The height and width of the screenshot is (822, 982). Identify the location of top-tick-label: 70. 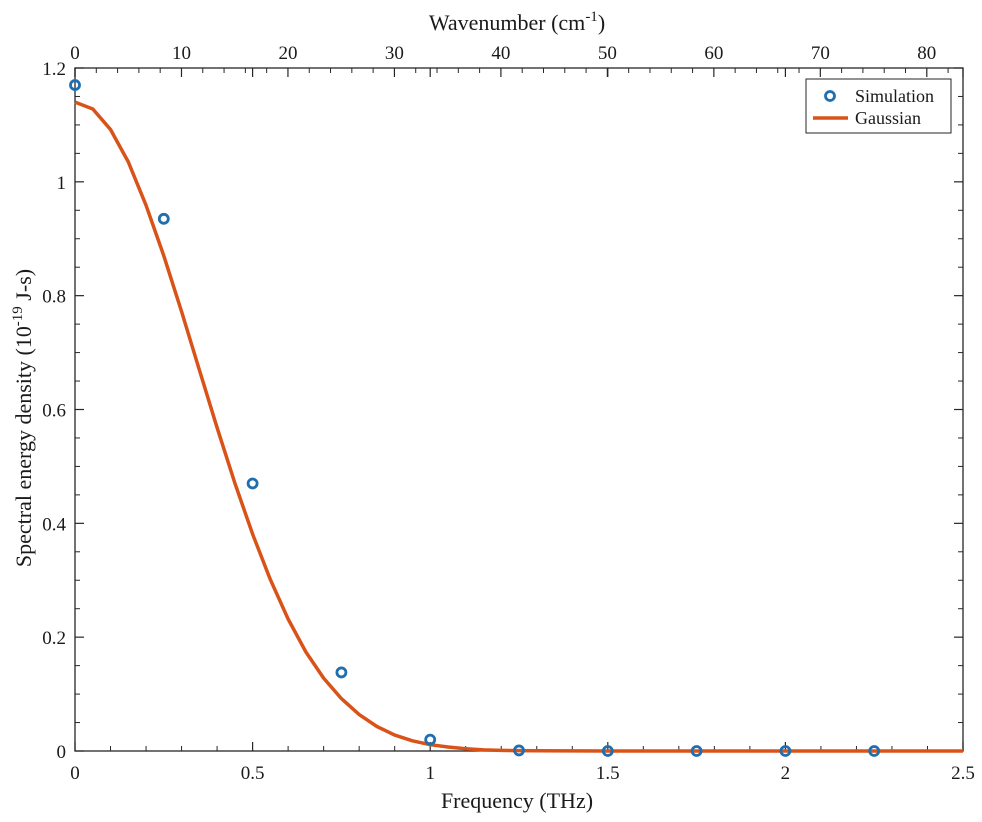
(820, 53).